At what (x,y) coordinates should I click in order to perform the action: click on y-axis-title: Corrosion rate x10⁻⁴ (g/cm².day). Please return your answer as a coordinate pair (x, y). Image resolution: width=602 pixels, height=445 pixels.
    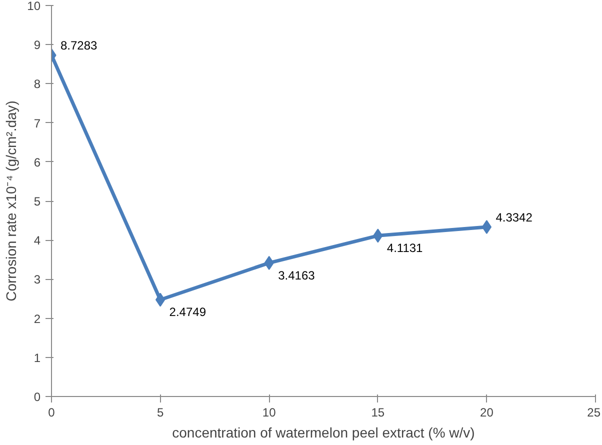
    Looking at the image, I should click on (11, 201).